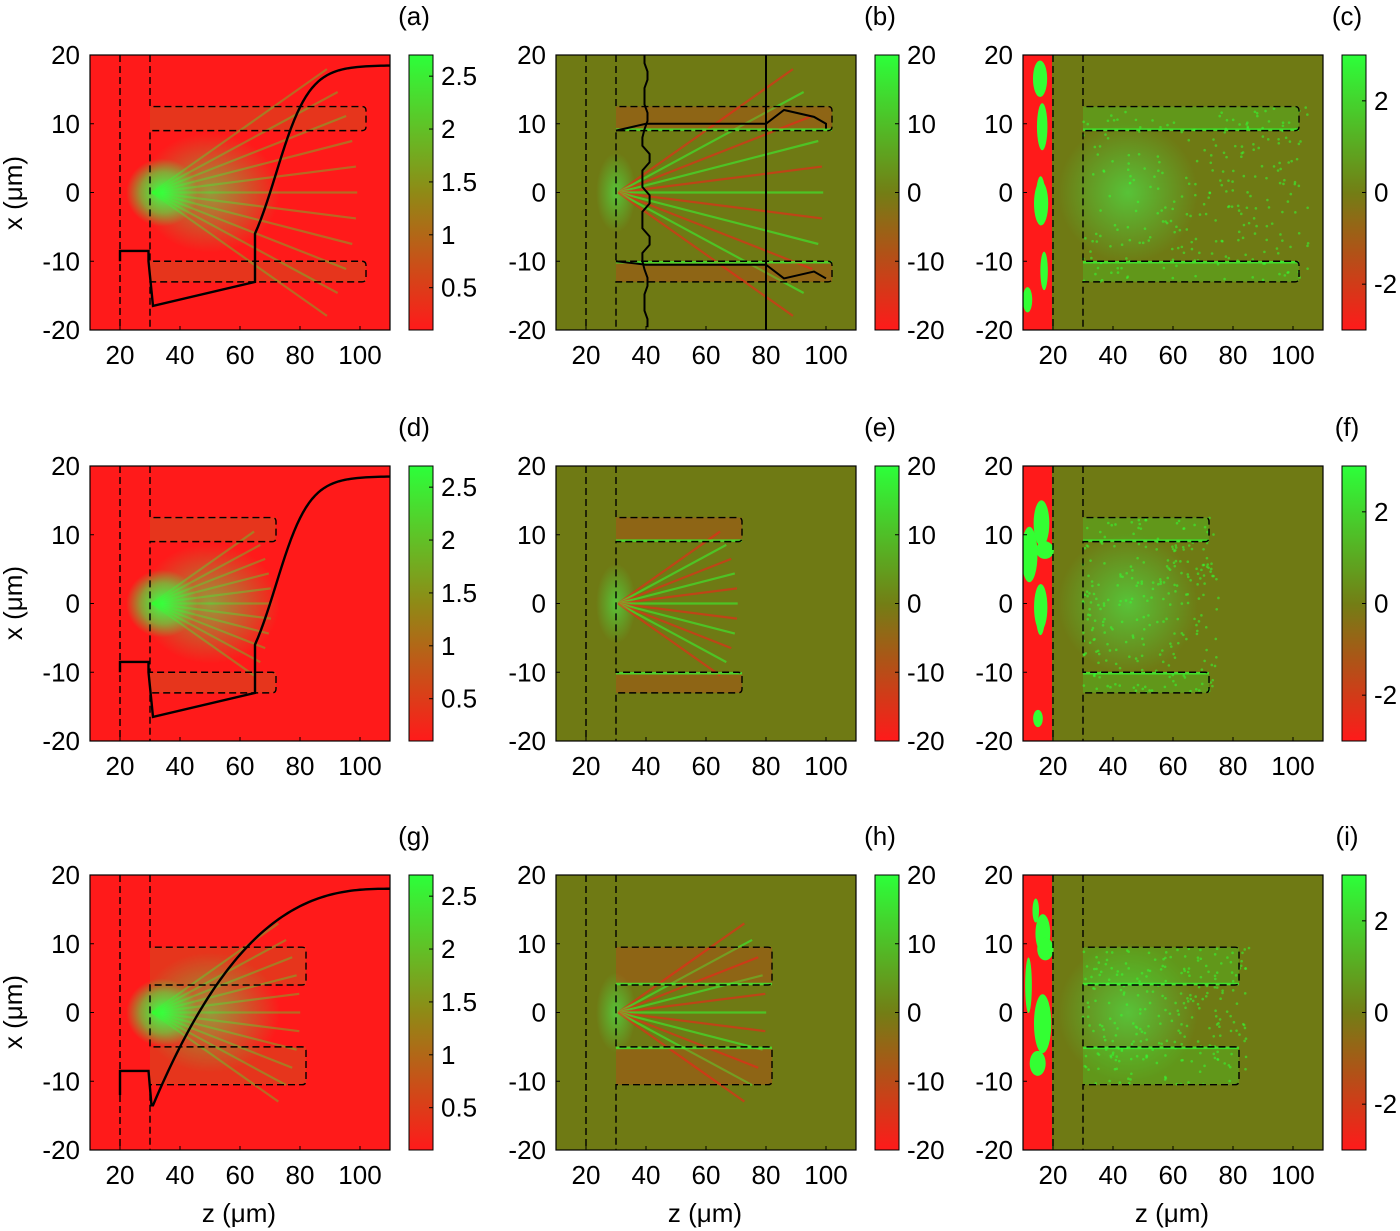 The image size is (1400, 1231). I want to click on heatmap-area, so click(240, 603).